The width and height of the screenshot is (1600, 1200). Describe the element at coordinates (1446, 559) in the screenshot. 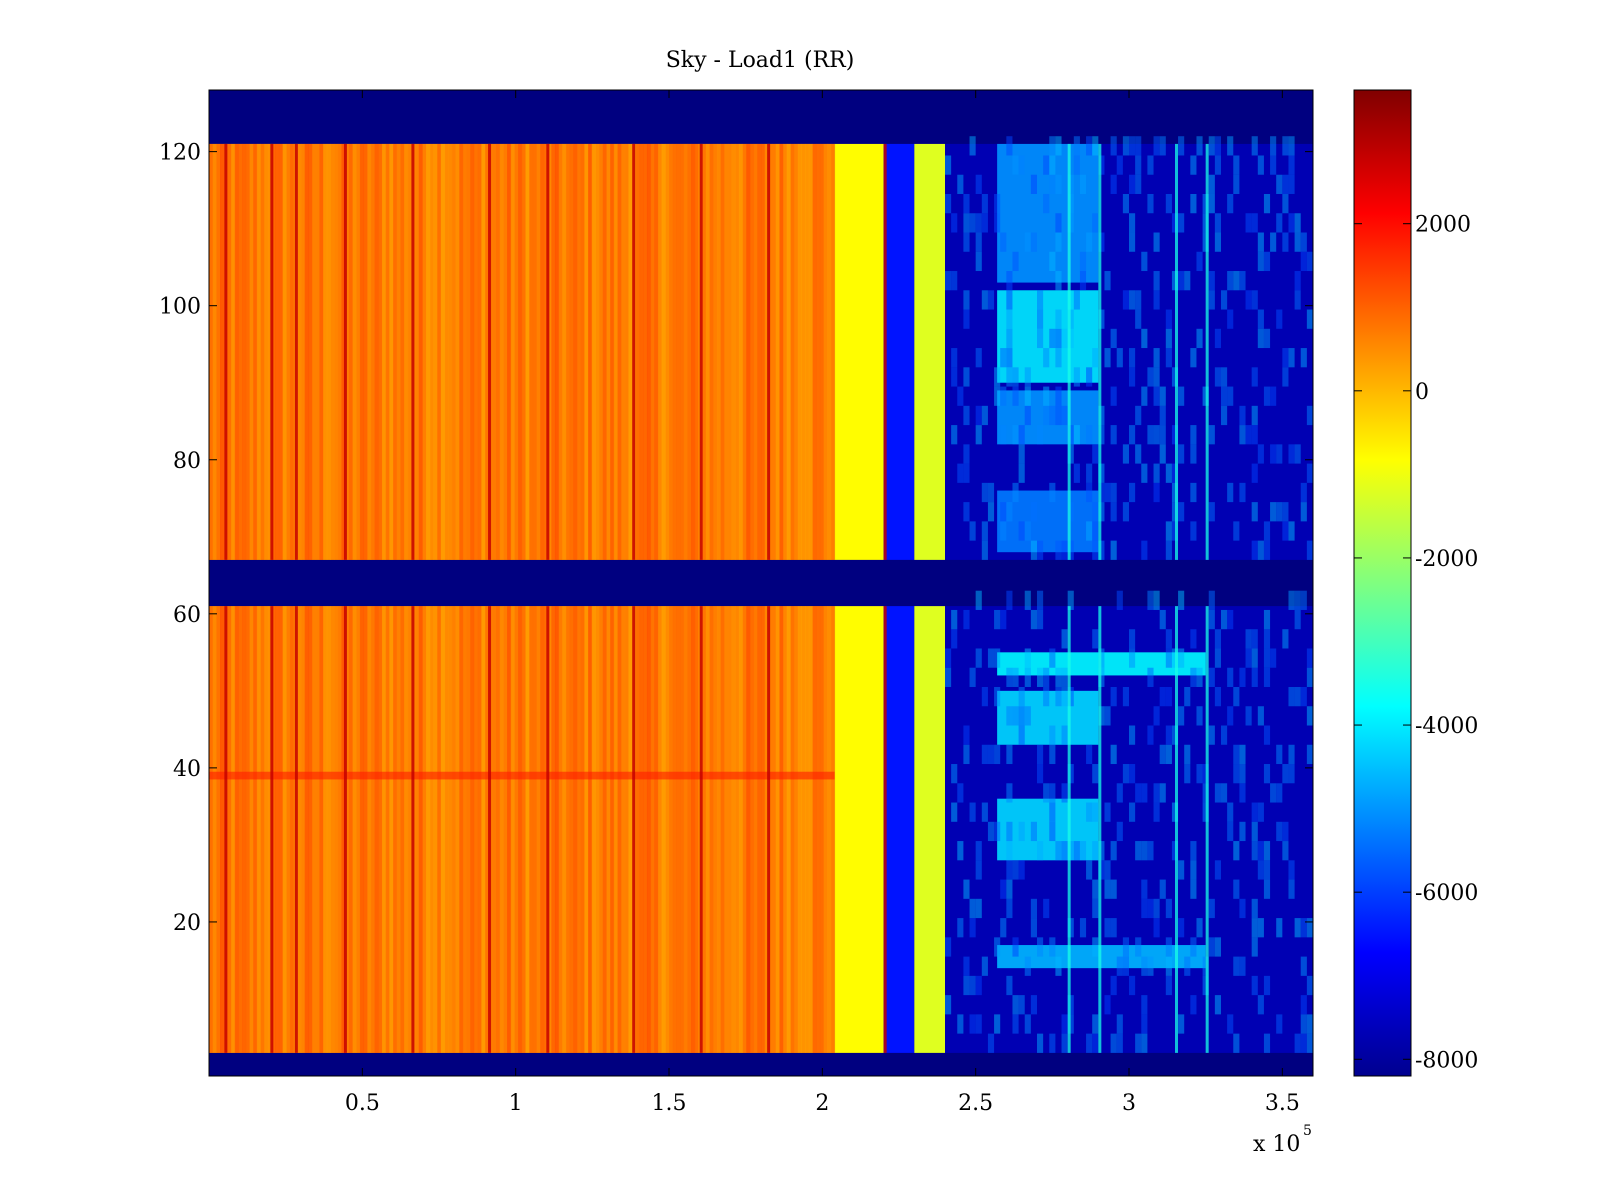

I see `colorbar-tick-label: -2000` at that location.